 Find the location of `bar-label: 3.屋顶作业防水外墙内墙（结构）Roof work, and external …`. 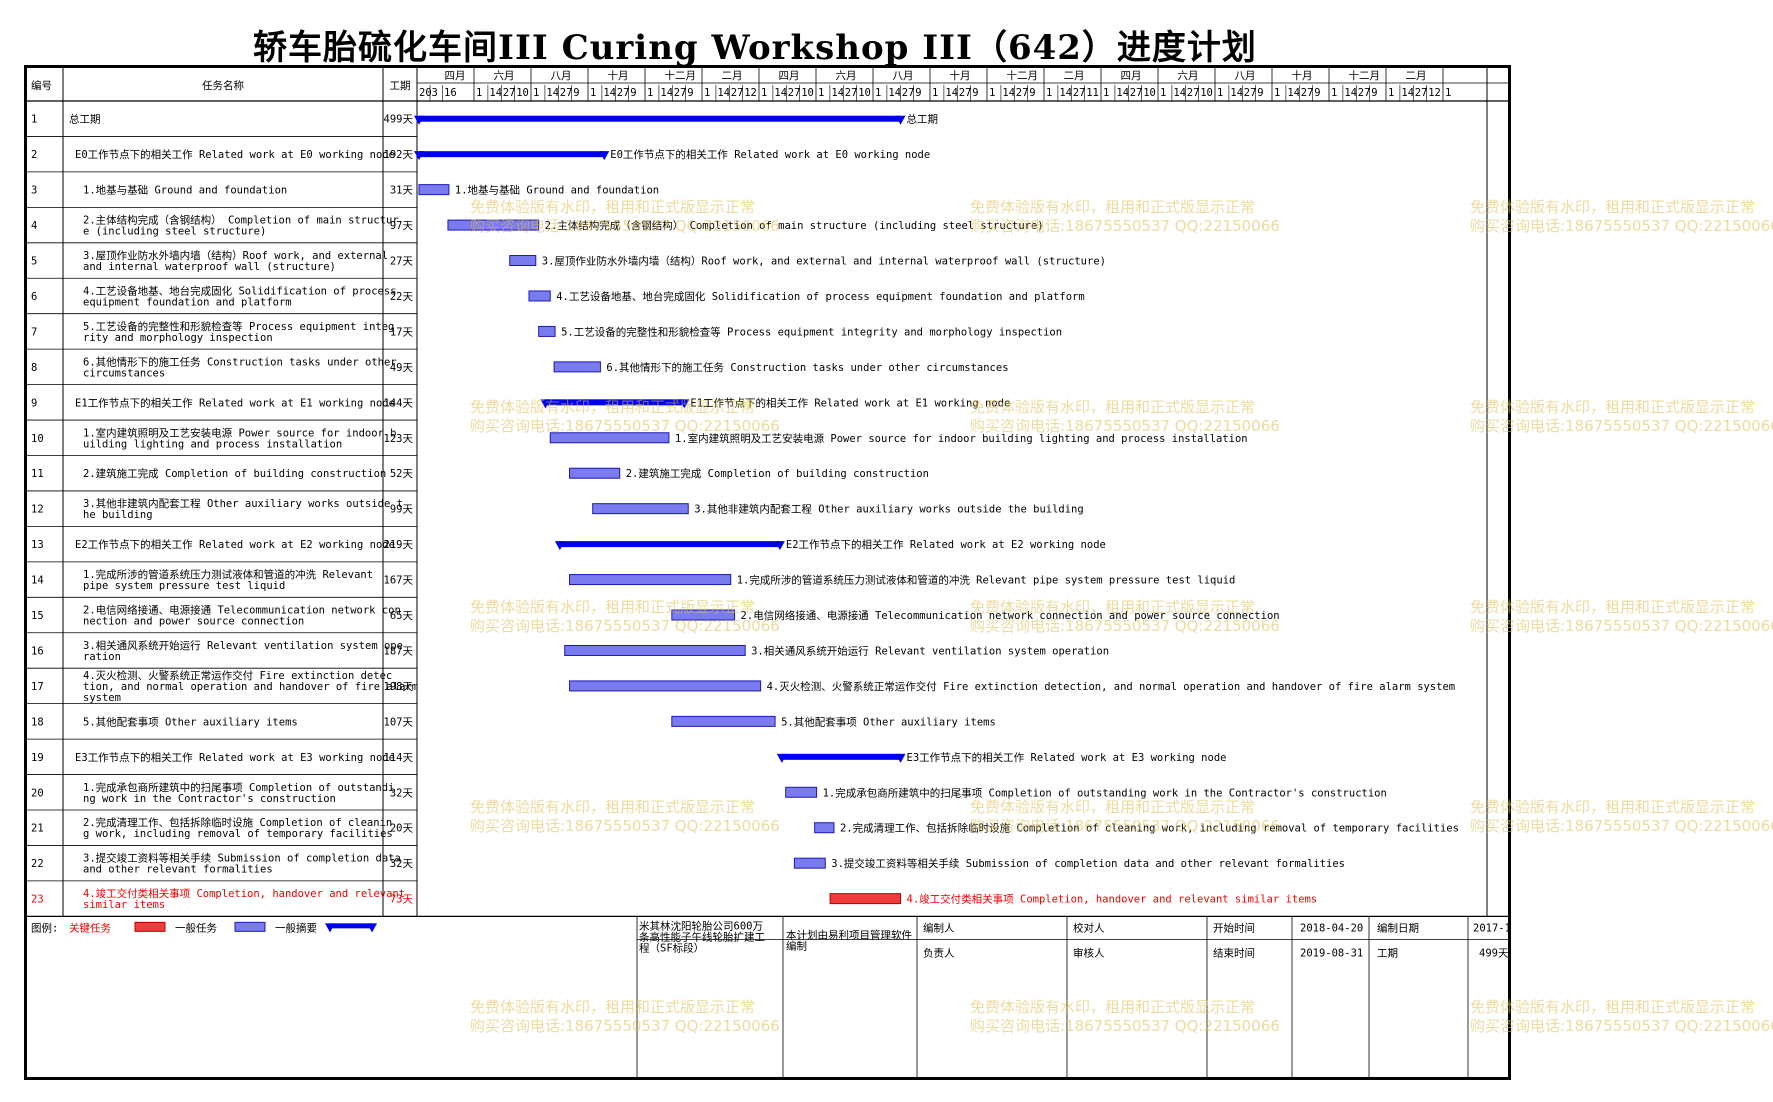

bar-label: 3.屋顶作业防水外墙内墙（结构）Roof work, and external … is located at coordinates (824, 261).